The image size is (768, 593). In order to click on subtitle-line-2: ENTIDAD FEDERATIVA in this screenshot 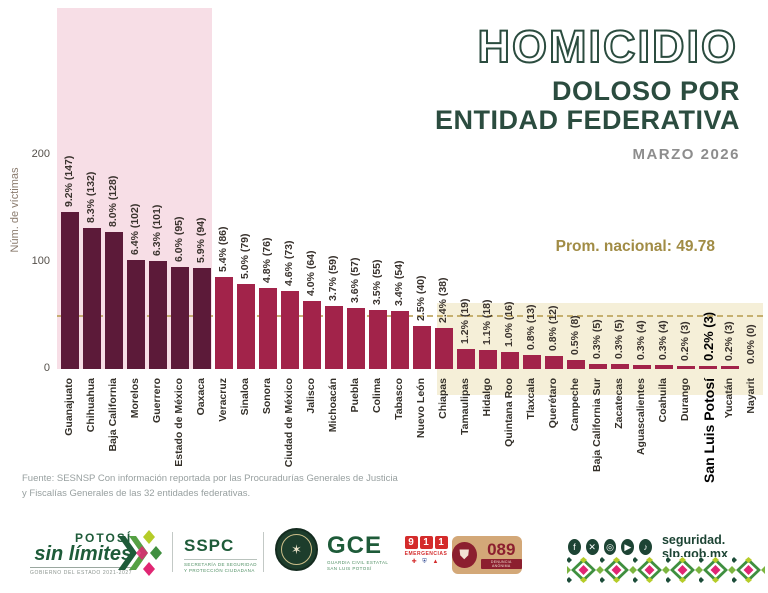, I will do `click(587, 119)`.